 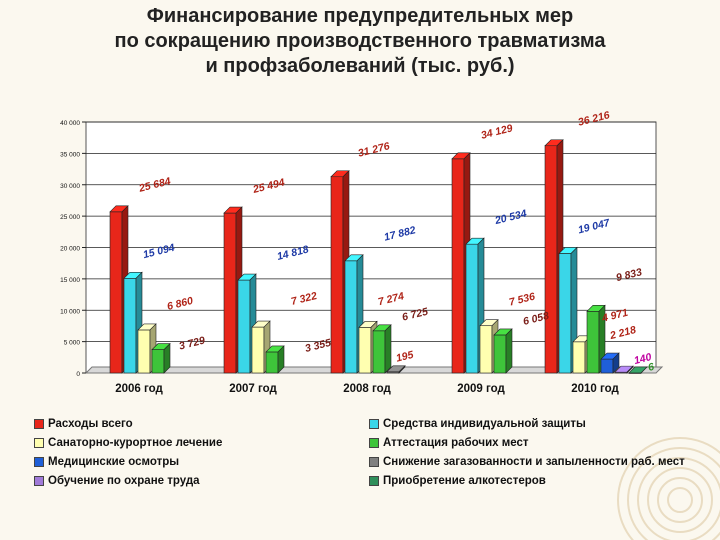 What do you see at coordinates (464, 481) in the screenshot?
I see `legend-label: Приобретение алкотестеров` at bounding box center [464, 481].